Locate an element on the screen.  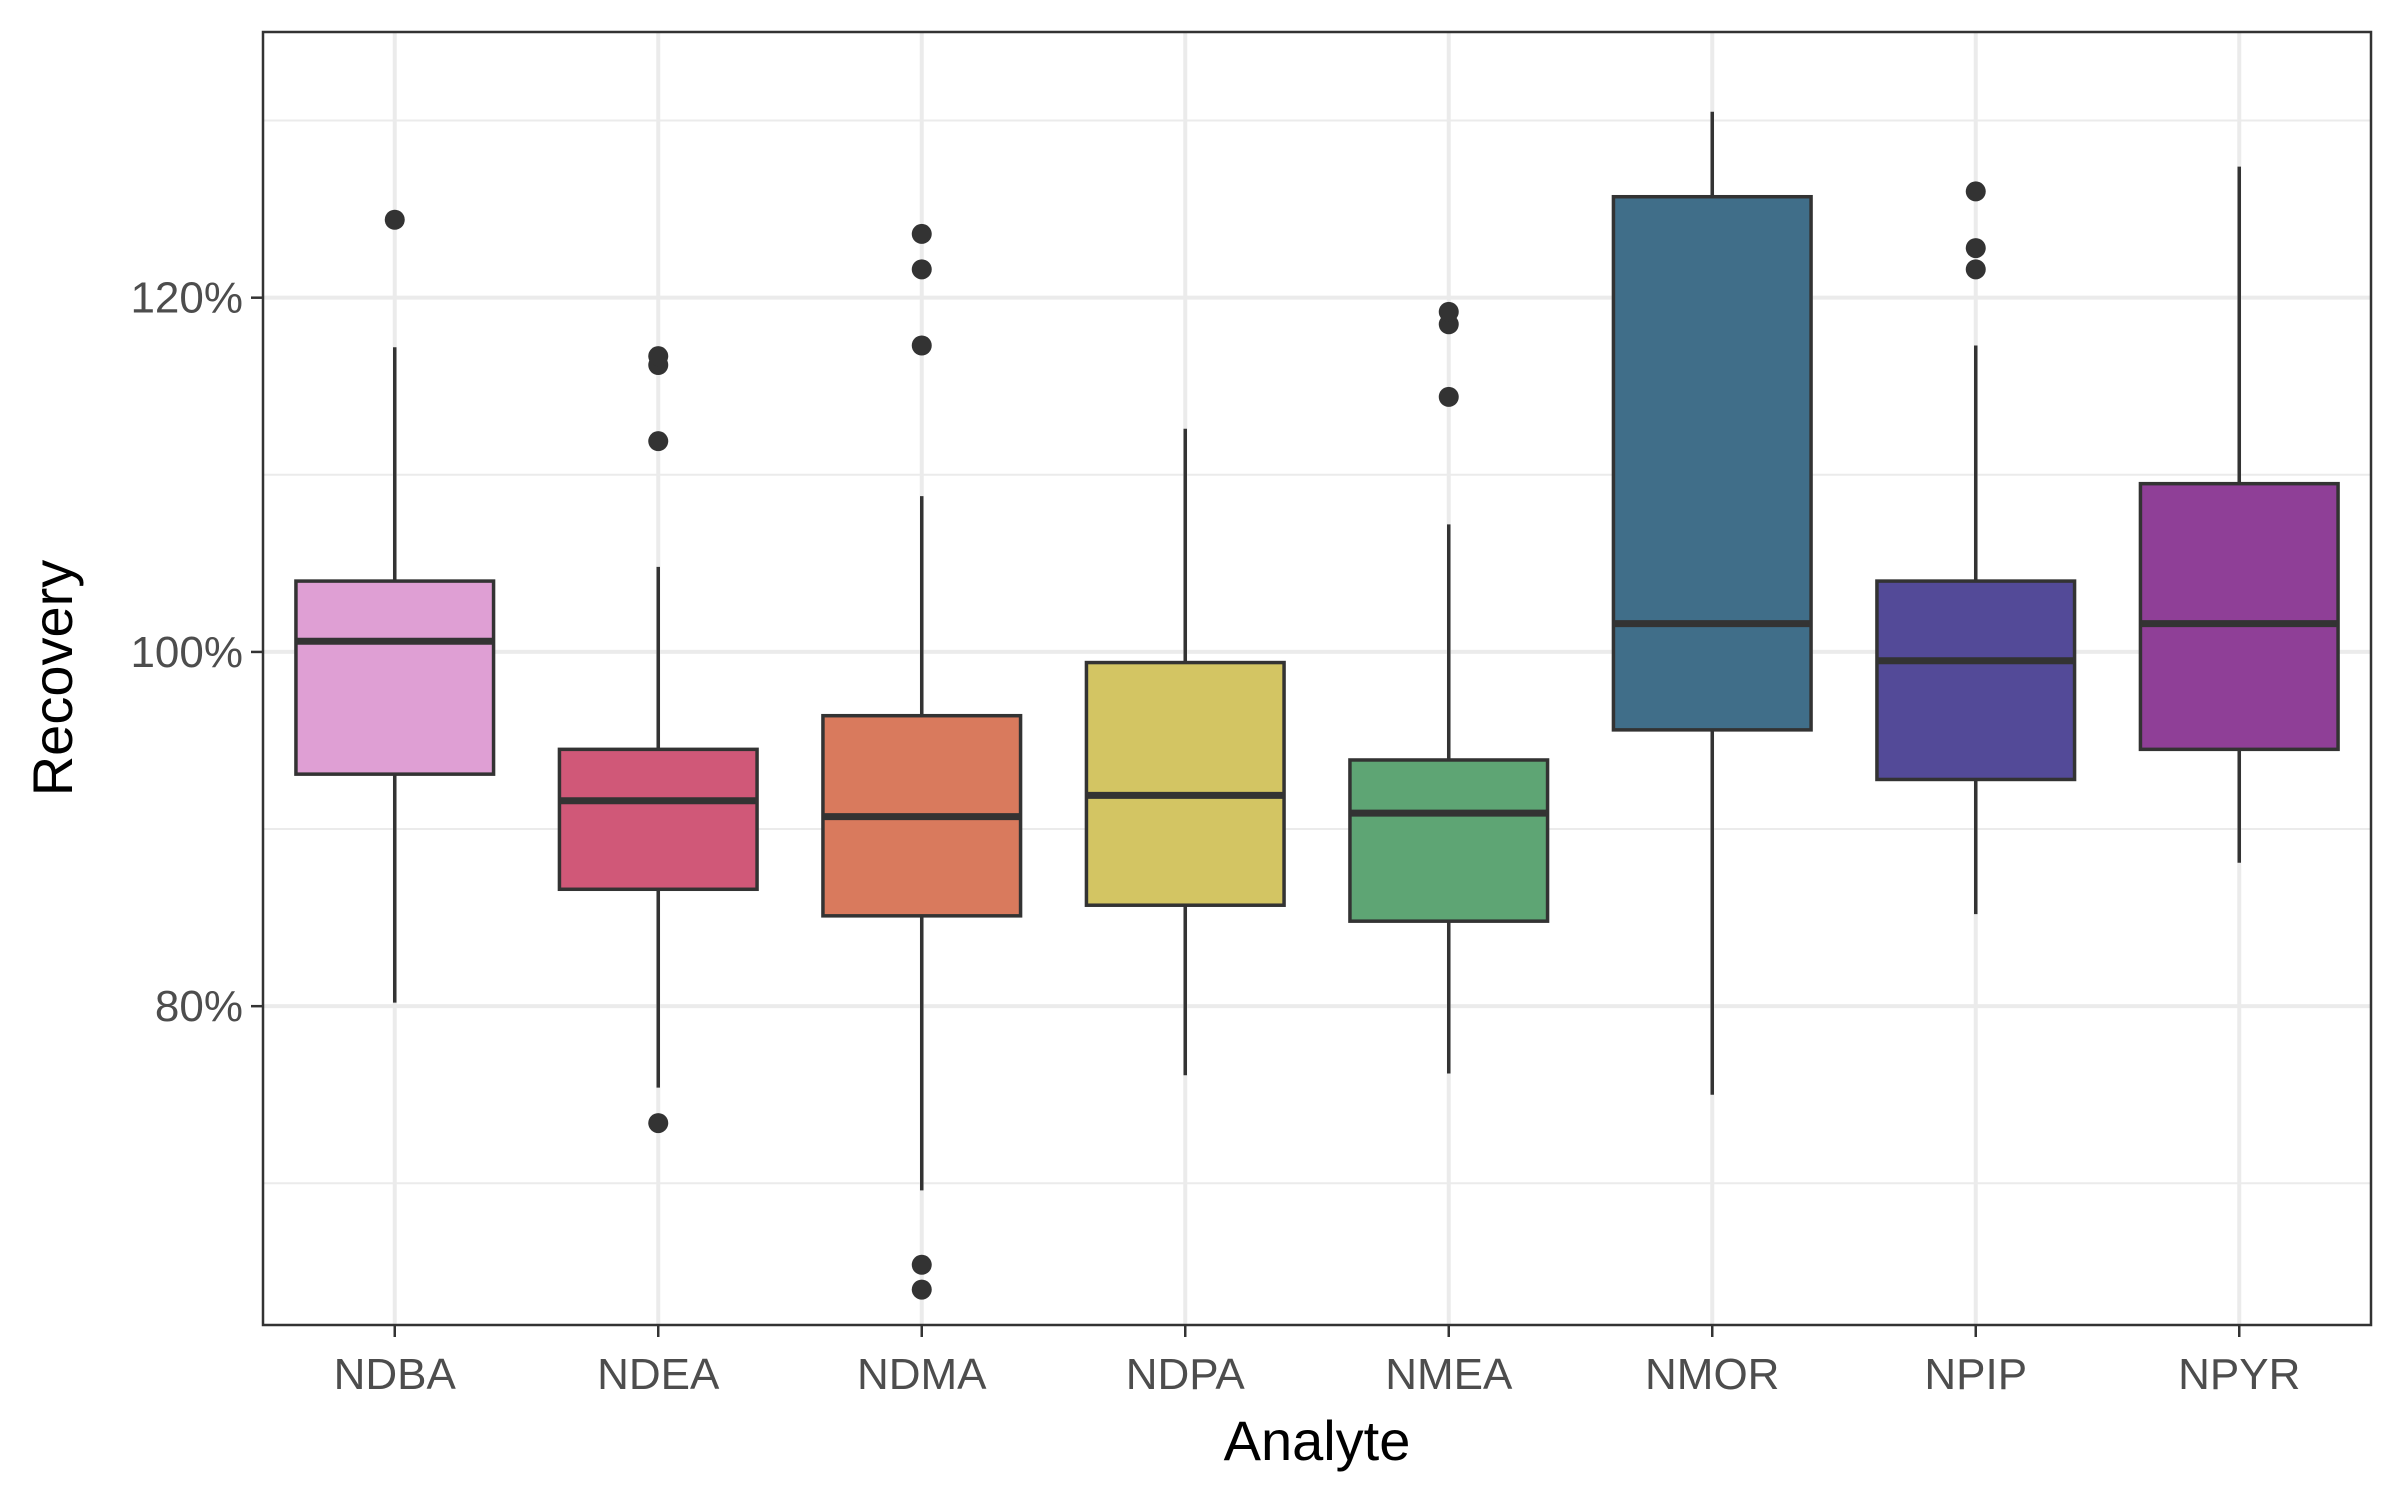
box-nmea is located at coordinates (1449, 687).